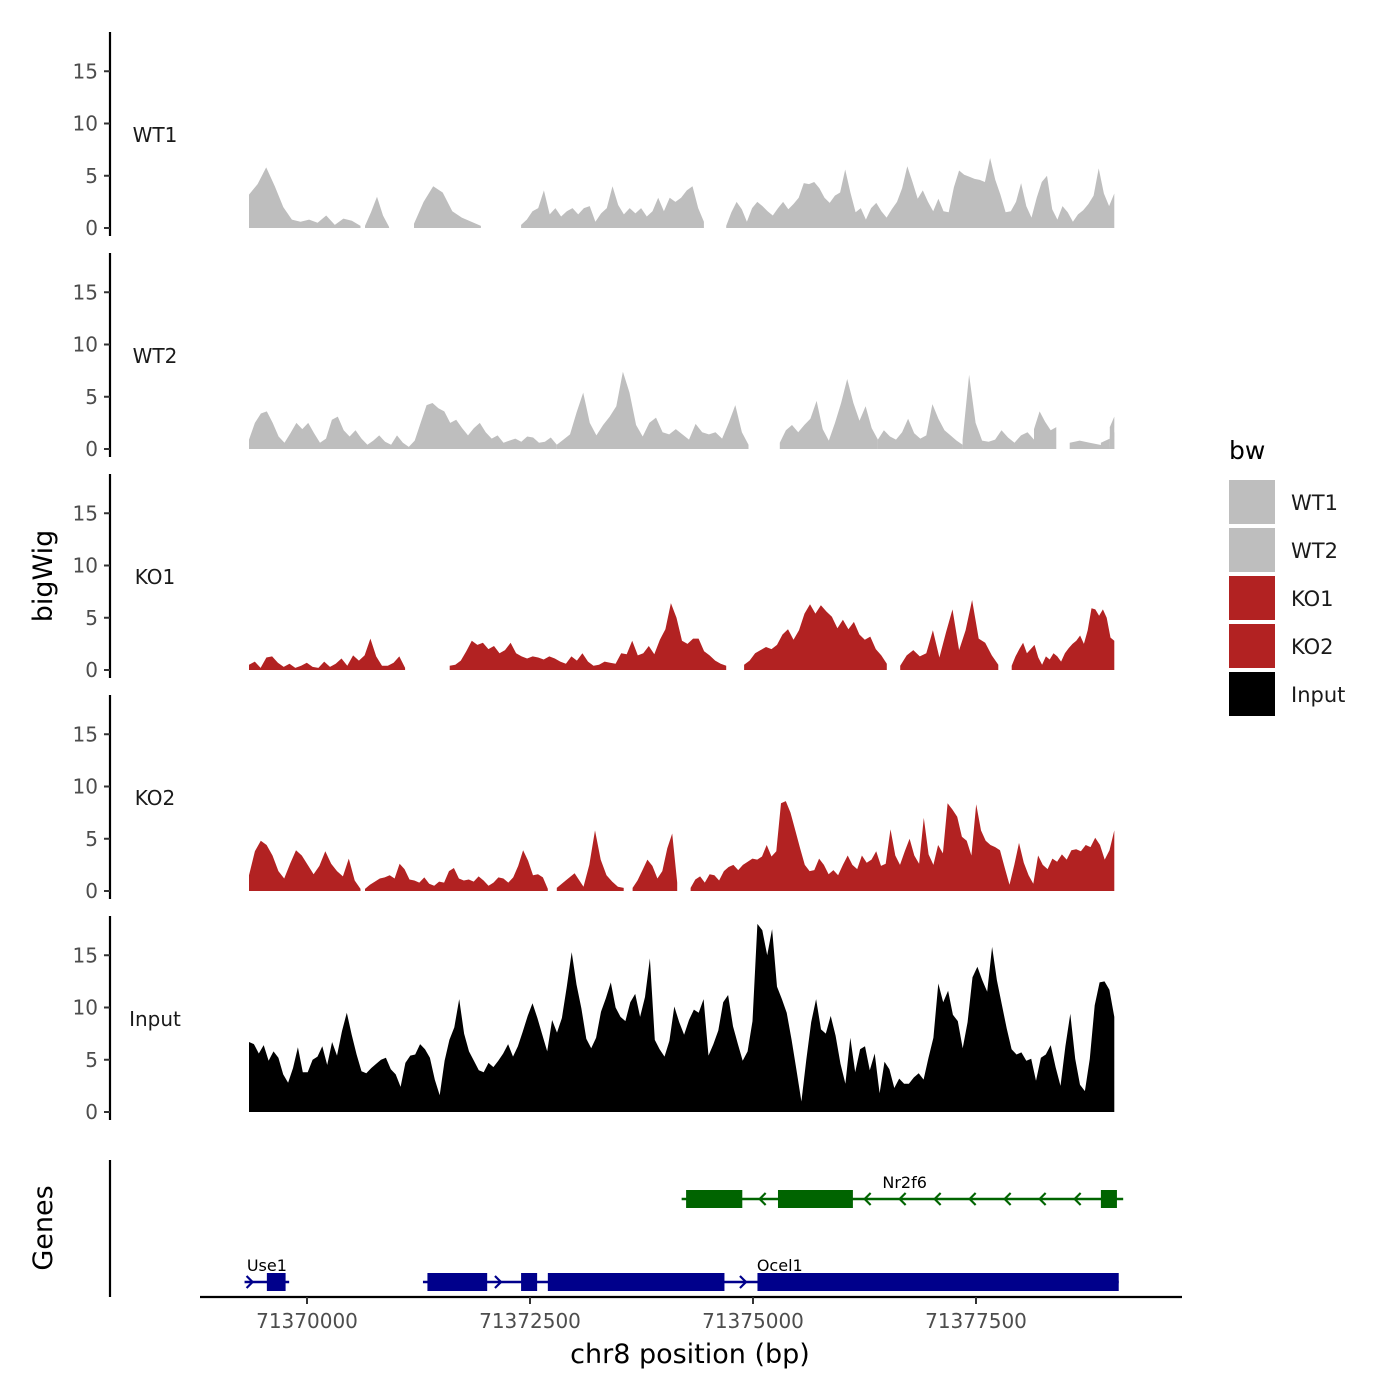  What do you see at coordinates (780, 1265) in the screenshot?
I see `gene-label: Ocel1` at bounding box center [780, 1265].